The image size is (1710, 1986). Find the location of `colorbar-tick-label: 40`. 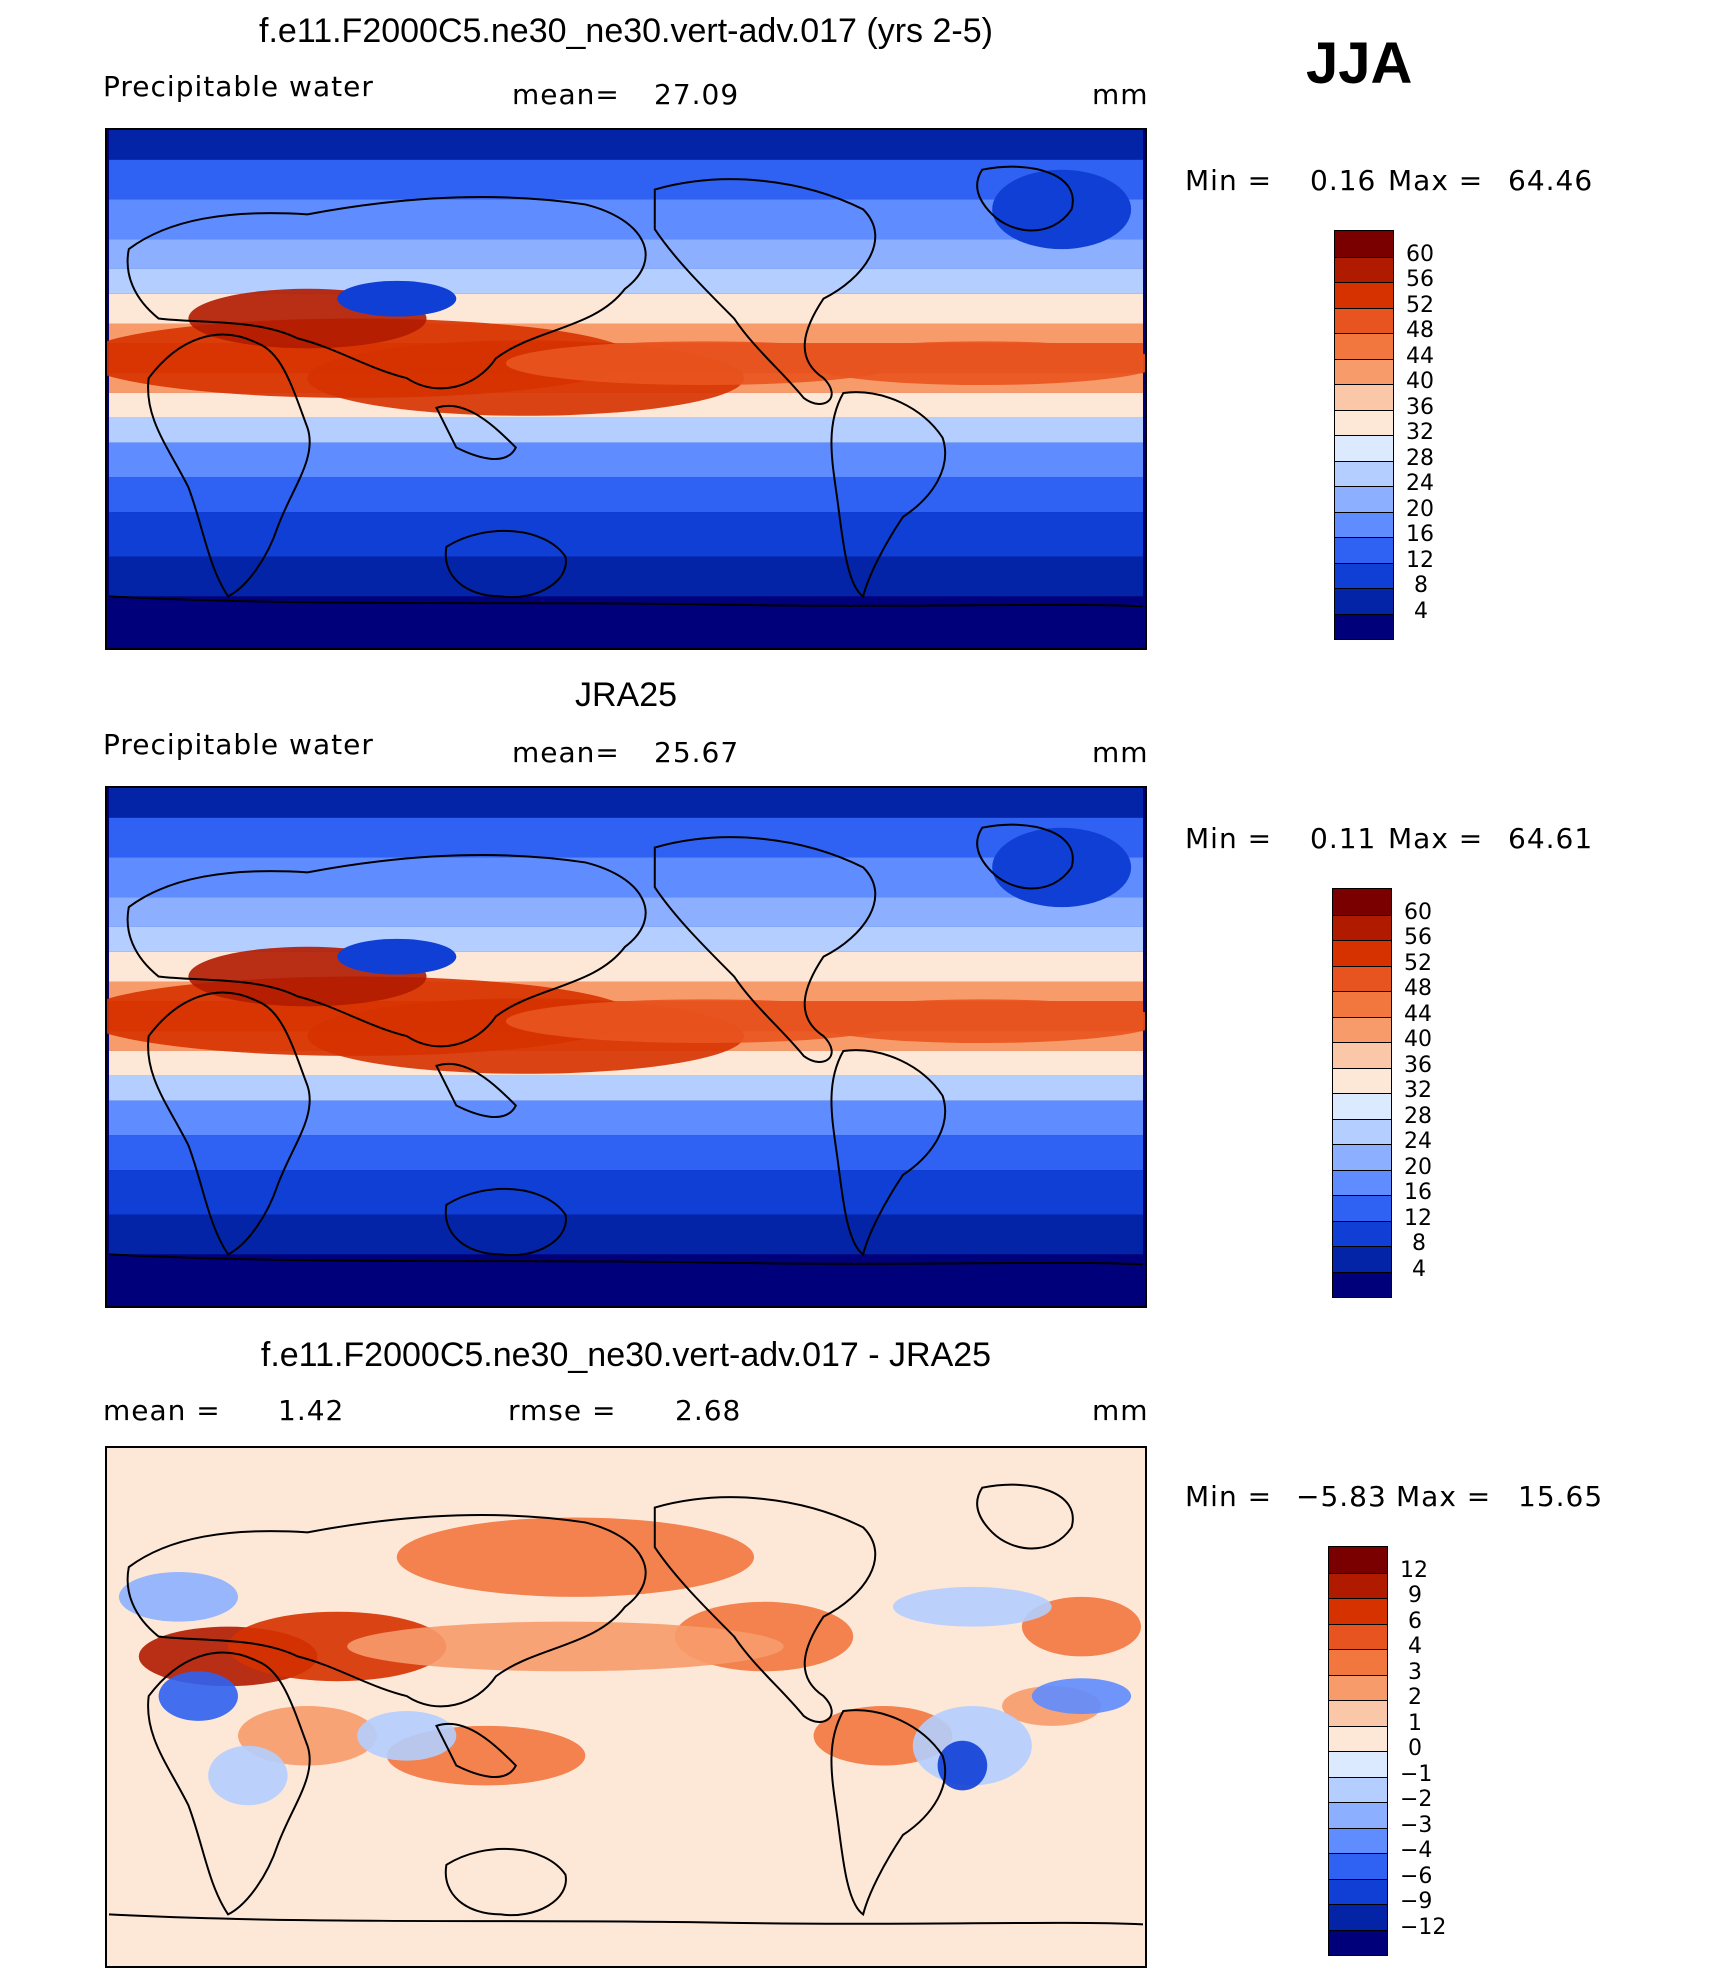

colorbar-tick-label: 40 is located at coordinates (1420, 381).